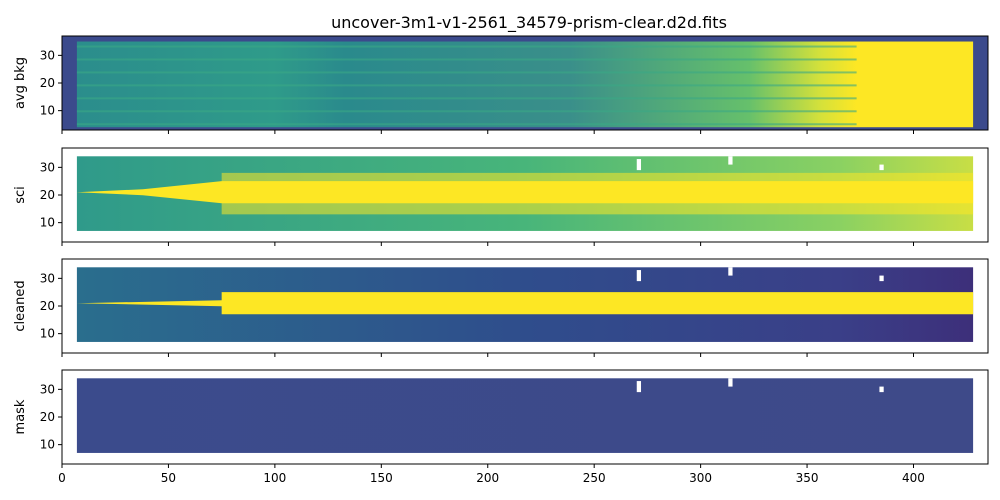  What do you see at coordinates (62, 478) in the screenshot?
I see `x-tick-label: 0` at bounding box center [62, 478].